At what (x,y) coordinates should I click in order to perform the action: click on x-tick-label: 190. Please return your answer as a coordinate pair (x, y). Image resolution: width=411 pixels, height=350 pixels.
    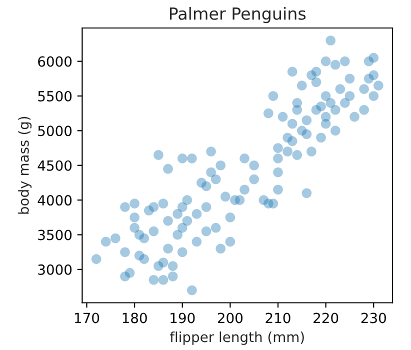
    Looking at the image, I should click on (182, 318).